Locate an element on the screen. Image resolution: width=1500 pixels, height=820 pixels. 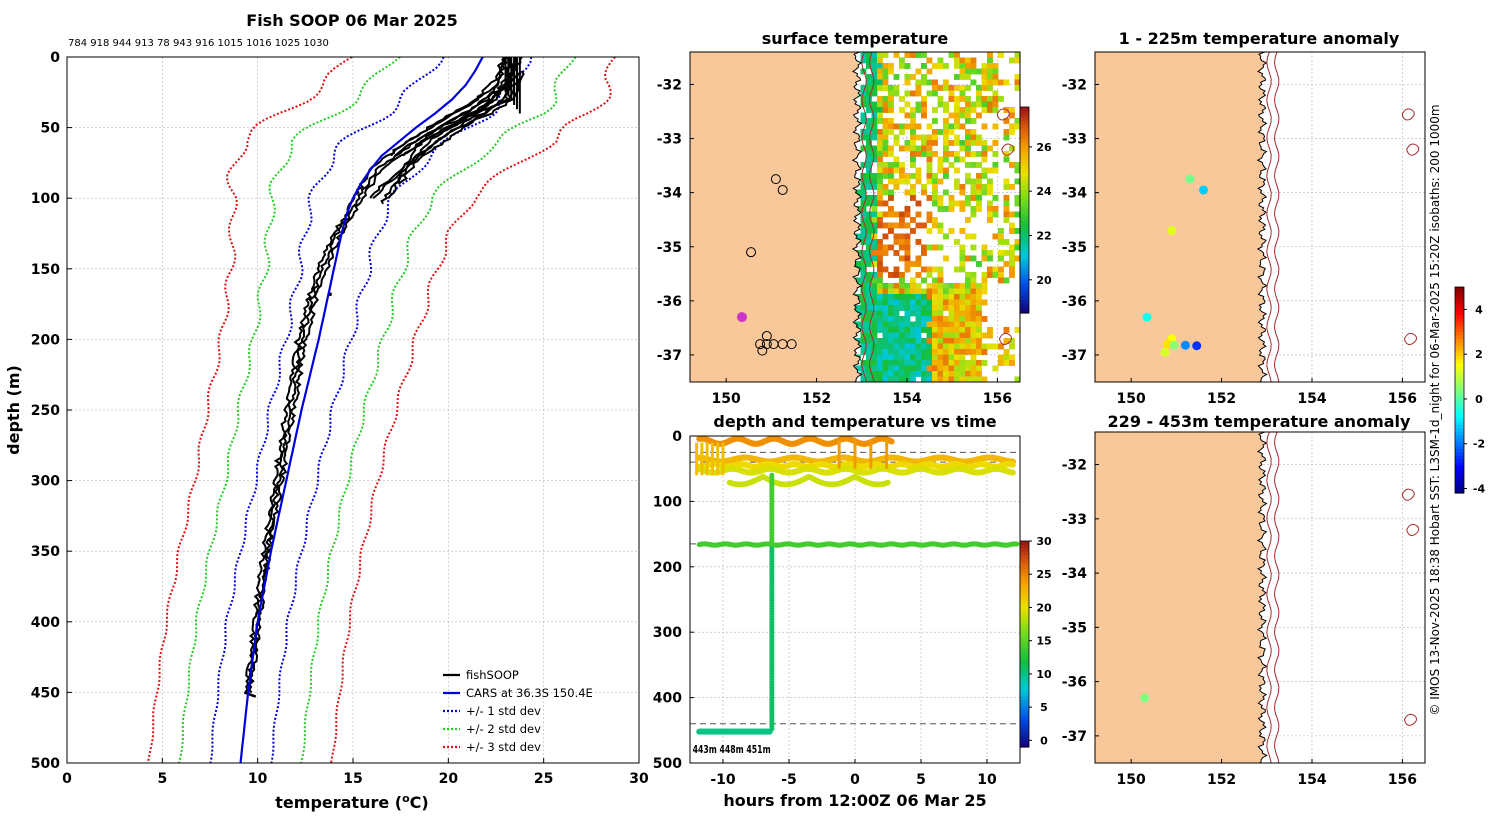
profile-xtick-label: 0 is located at coordinates (67, 779).